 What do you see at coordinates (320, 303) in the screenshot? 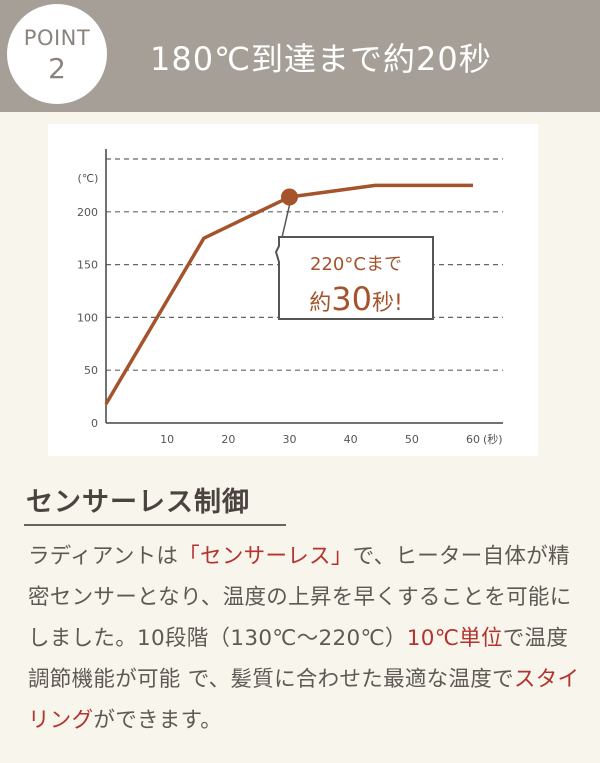
I see `callout-prefix: 約` at bounding box center [320, 303].